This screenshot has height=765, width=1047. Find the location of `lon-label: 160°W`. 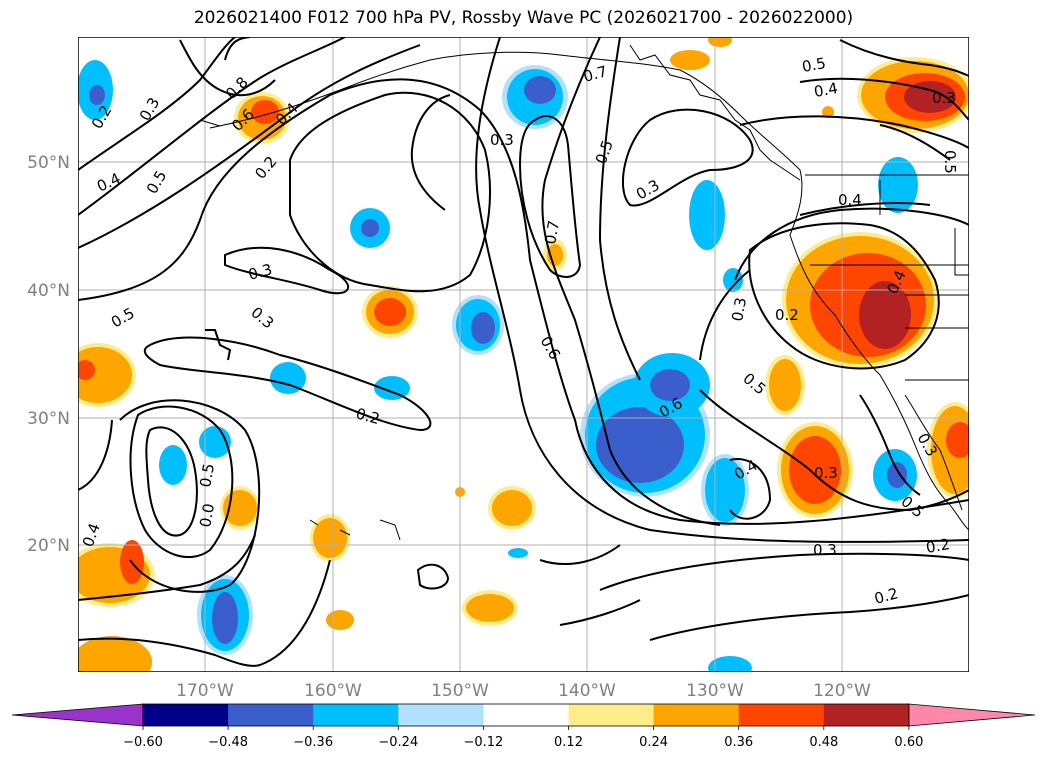

lon-label: 160°W is located at coordinates (333, 691).